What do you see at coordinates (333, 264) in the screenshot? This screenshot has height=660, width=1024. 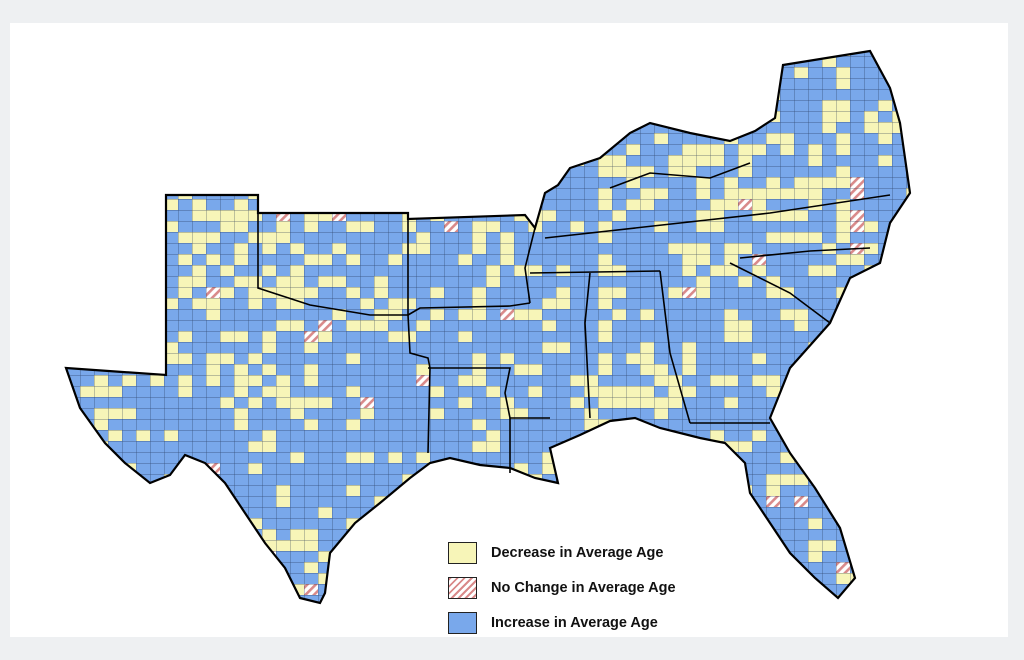 I see `oklahoma-border` at bounding box center [333, 264].